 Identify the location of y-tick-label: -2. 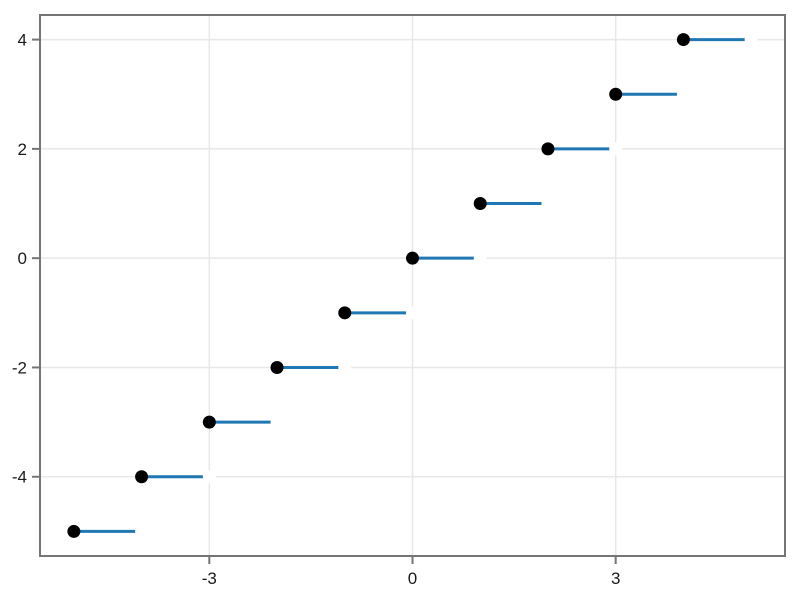
(19, 367).